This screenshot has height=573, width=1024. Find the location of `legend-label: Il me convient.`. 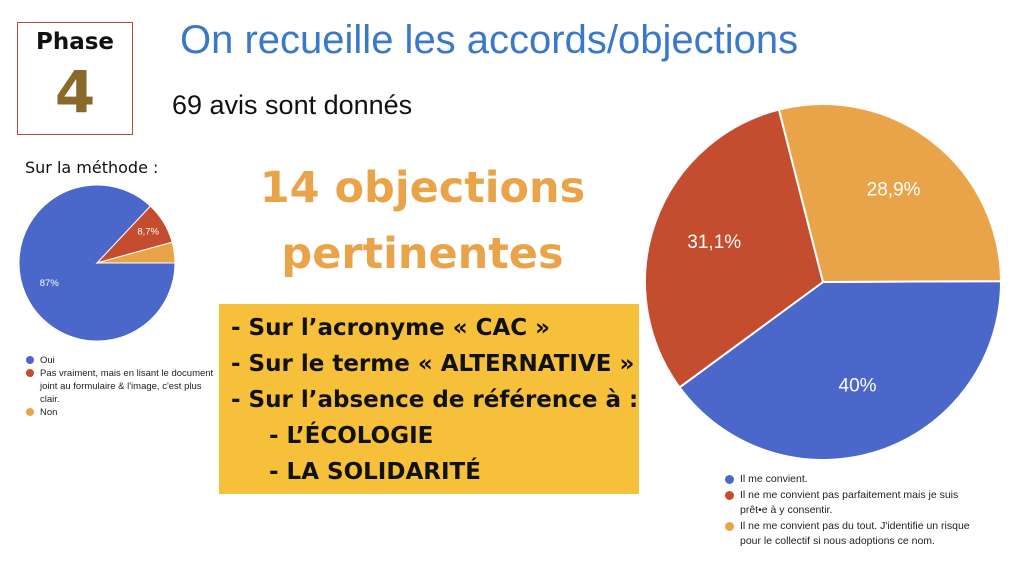

legend-label: Il me convient. is located at coordinates (774, 479).